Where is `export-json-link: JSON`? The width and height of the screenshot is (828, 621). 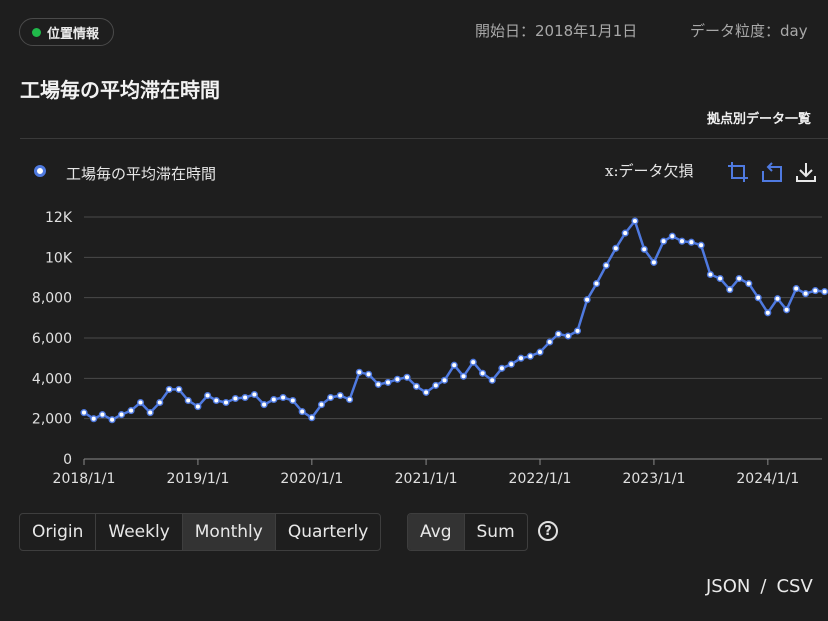
export-json-link: JSON is located at coordinates (728, 586).